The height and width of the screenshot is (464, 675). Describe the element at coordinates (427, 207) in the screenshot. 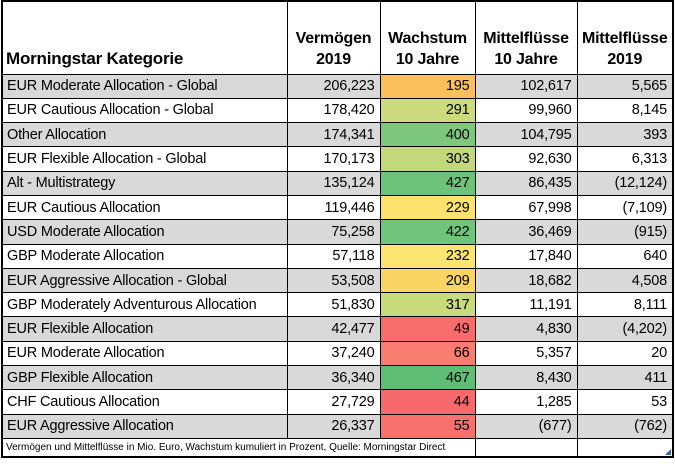

I see `cell-wachstum-10-jahre: 229` at that location.